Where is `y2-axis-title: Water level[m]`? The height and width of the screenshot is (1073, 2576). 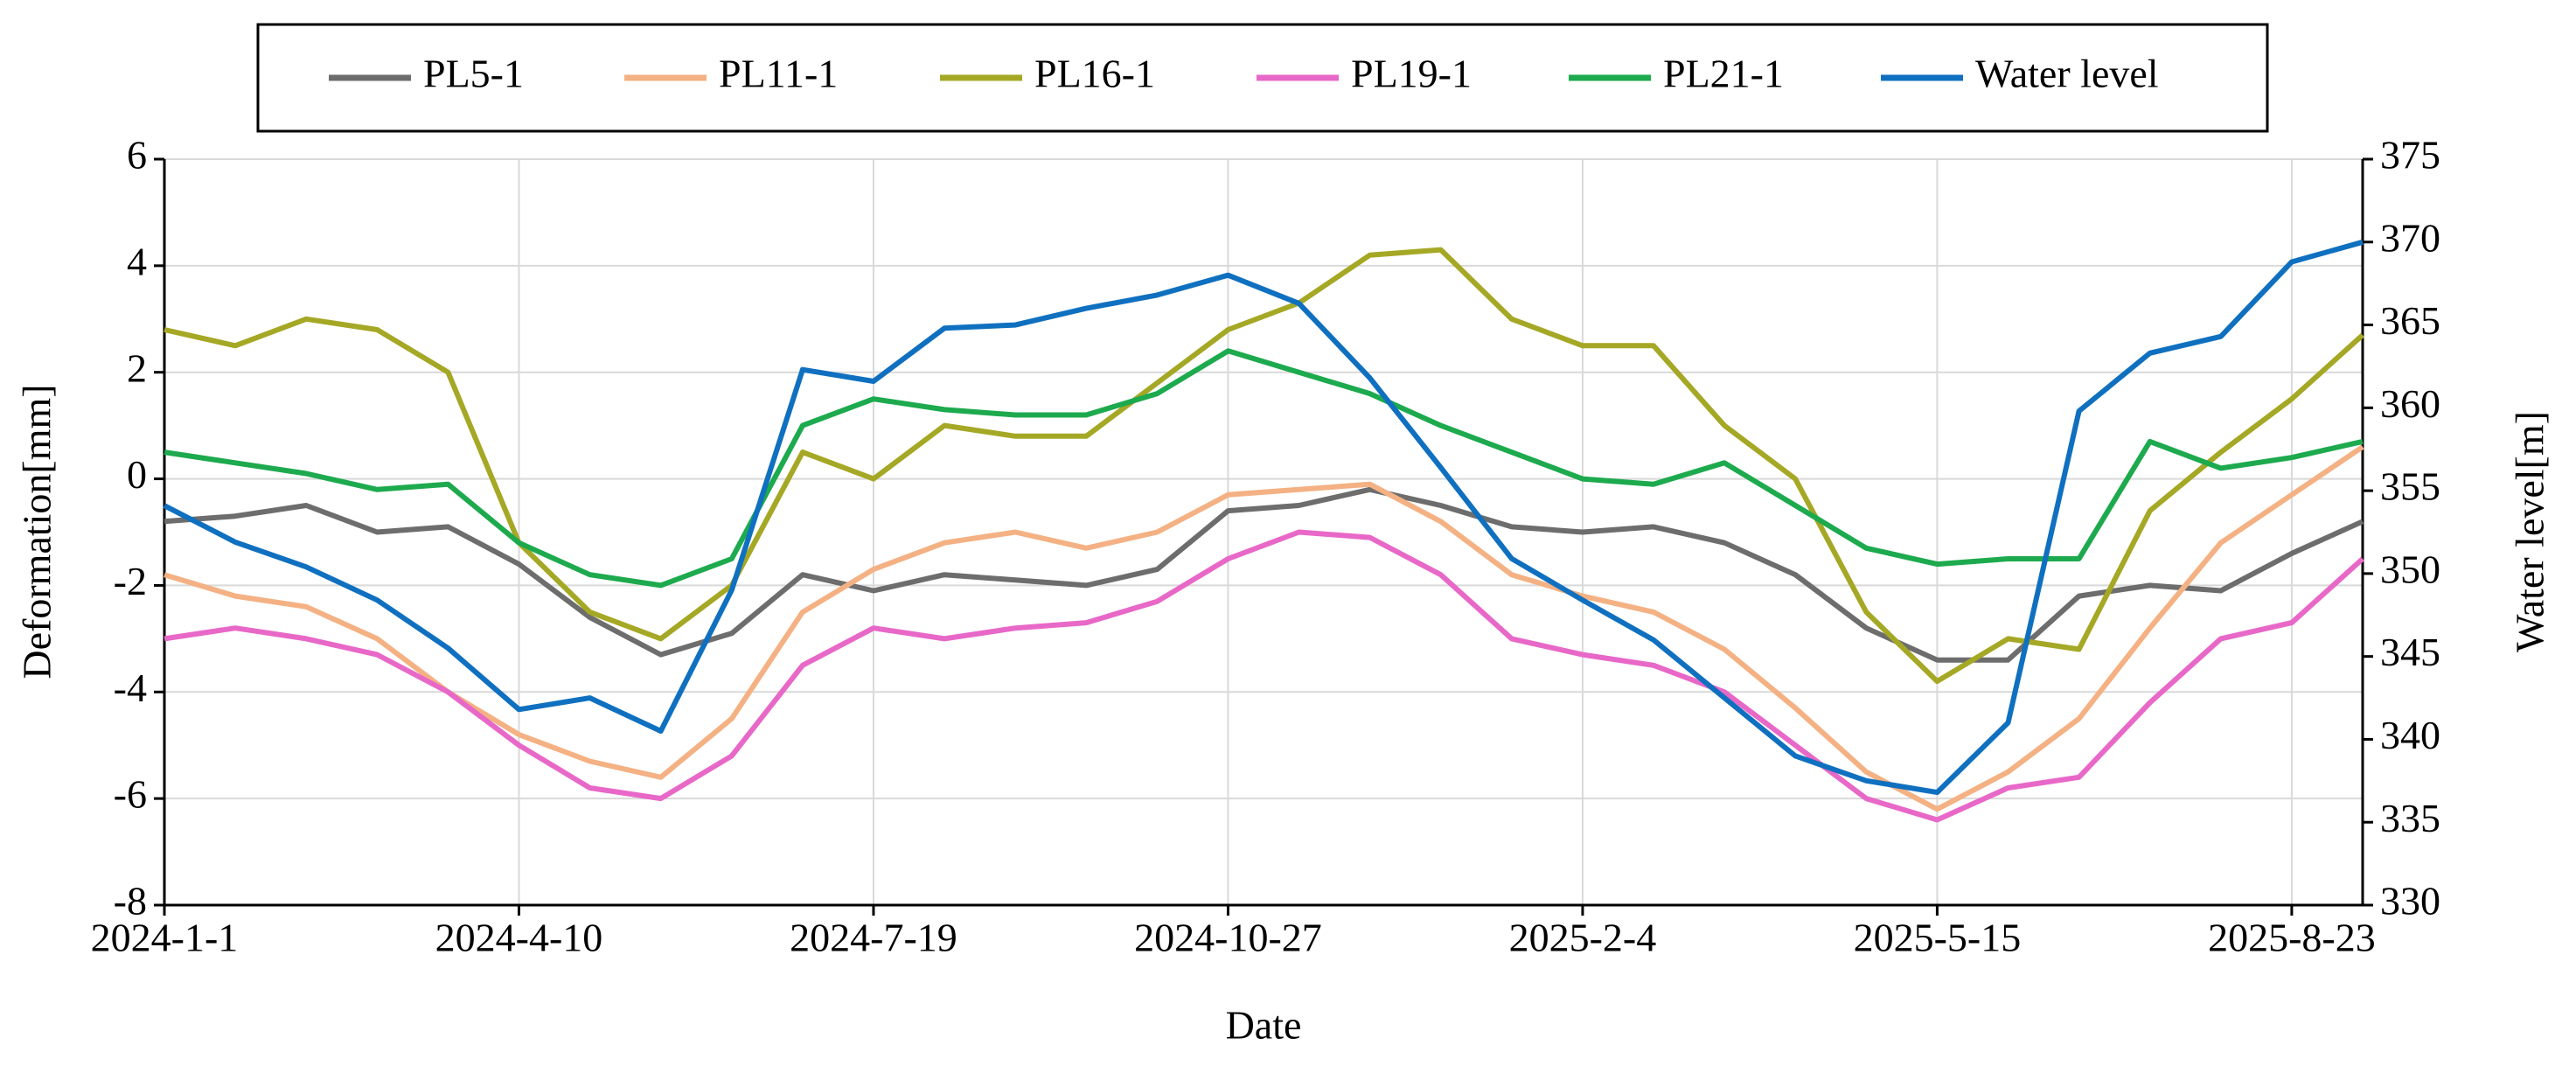 y2-axis-title: Water level[m] is located at coordinates (2530, 531).